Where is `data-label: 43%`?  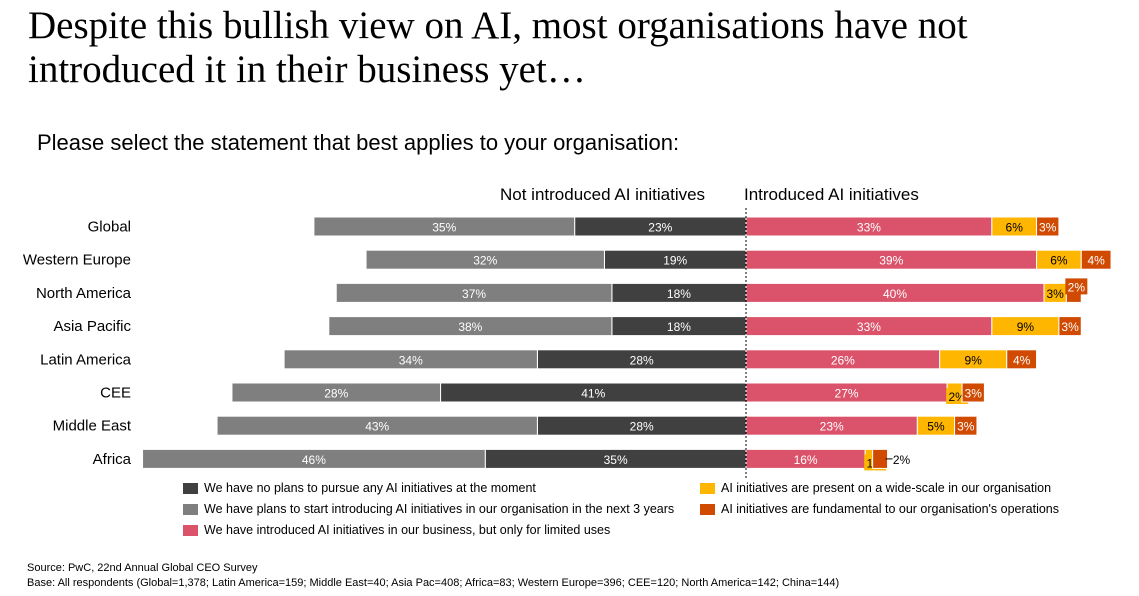
data-label: 43% is located at coordinates (377, 427).